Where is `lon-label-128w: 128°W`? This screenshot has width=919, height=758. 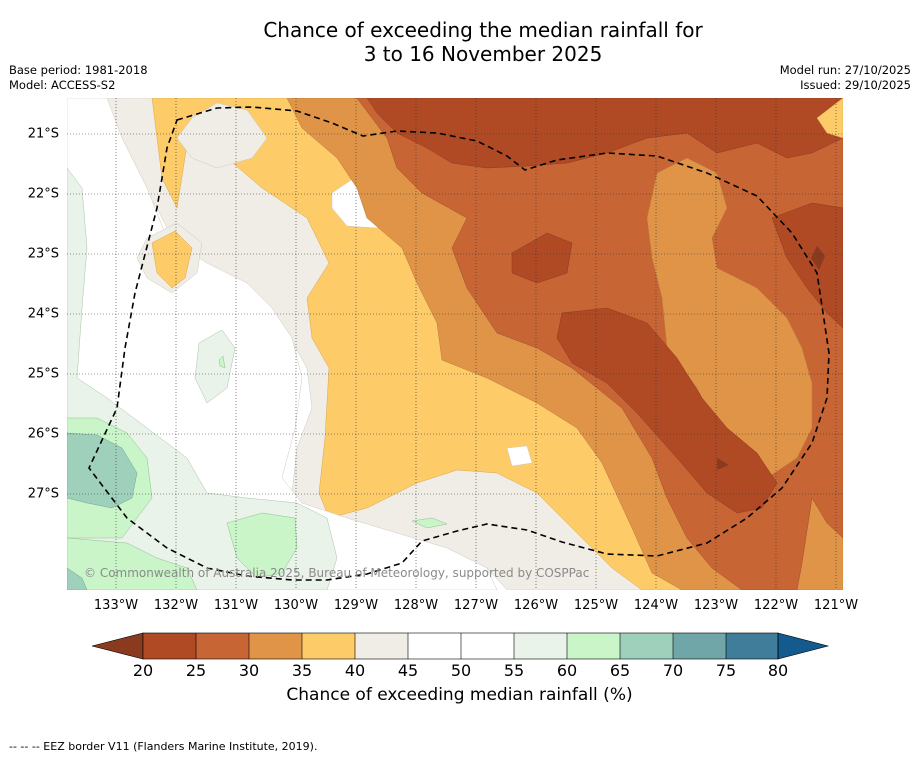 lon-label-128w: 128°W is located at coordinates (416, 605).